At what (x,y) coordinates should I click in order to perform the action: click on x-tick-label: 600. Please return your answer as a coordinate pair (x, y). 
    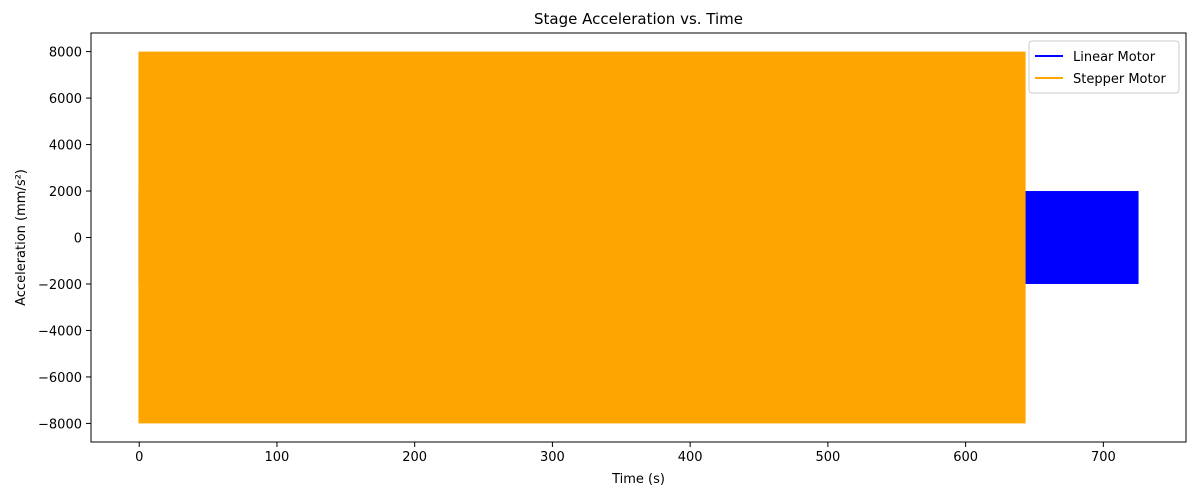
    Looking at the image, I should click on (965, 457).